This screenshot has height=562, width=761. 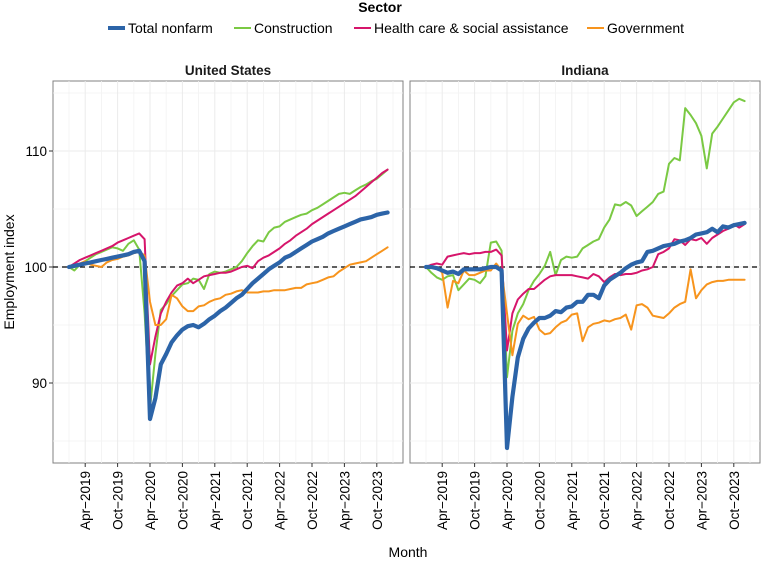 What do you see at coordinates (228, 70) in the screenshot?
I see `panel-title: United States` at bounding box center [228, 70].